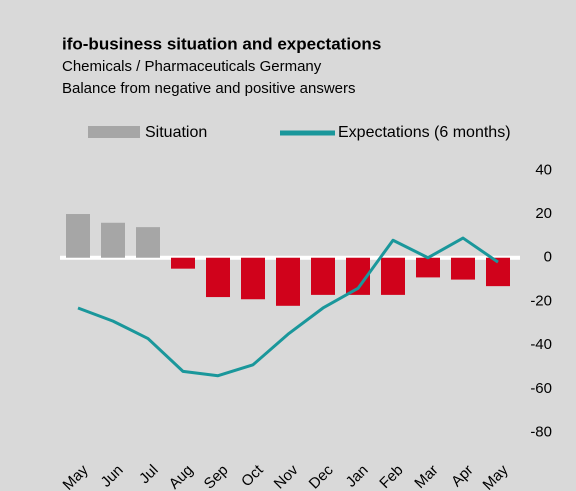 Image resolution: width=576 pixels, height=491 pixels. What do you see at coordinates (221, 43) in the screenshot?
I see `chart-title: ifo-business situation and expectations` at bounding box center [221, 43].